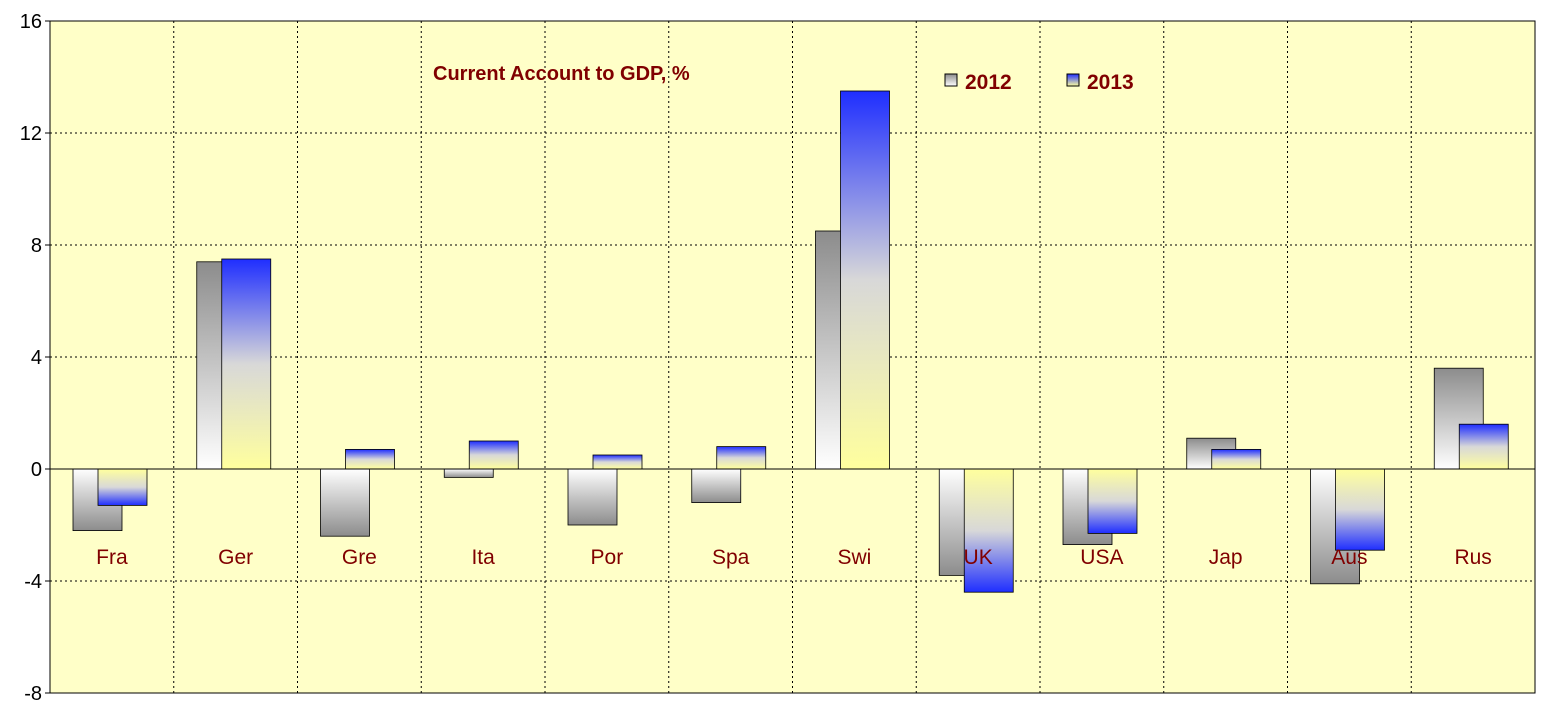 The width and height of the screenshot is (1543, 712). What do you see at coordinates (1472, 557) in the screenshot?
I see `category-label: Rus` at bounding box center [1472, 557].